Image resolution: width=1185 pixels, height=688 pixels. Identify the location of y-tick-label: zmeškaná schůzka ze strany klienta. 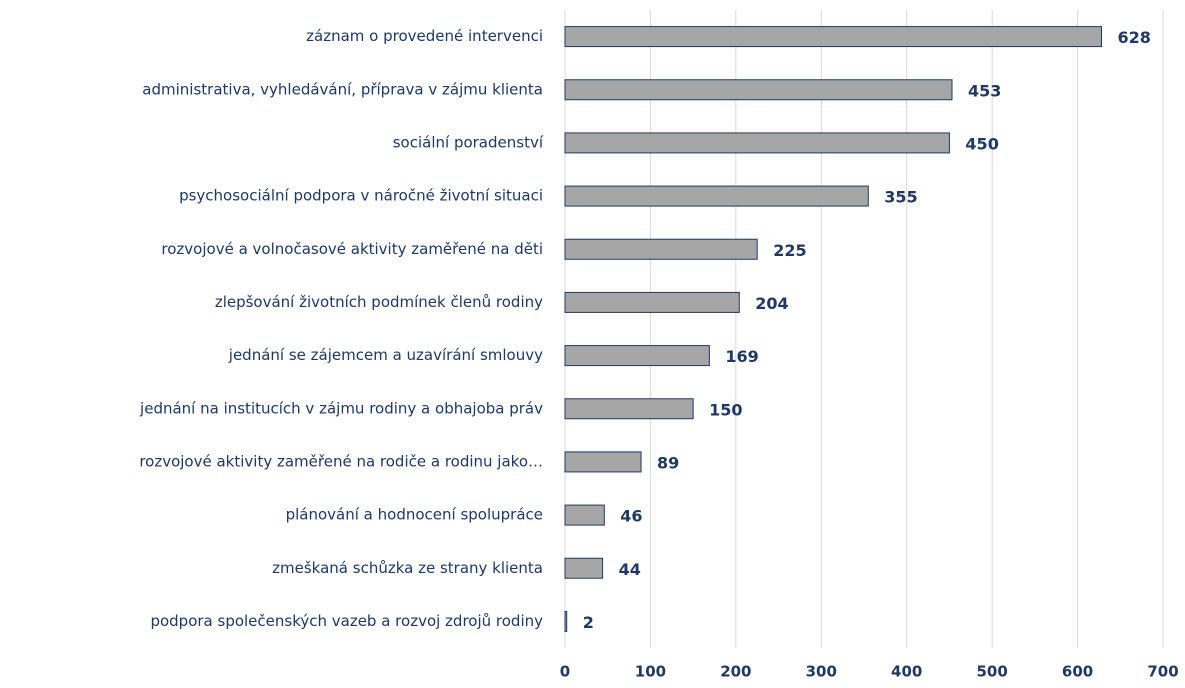
(407, 568).